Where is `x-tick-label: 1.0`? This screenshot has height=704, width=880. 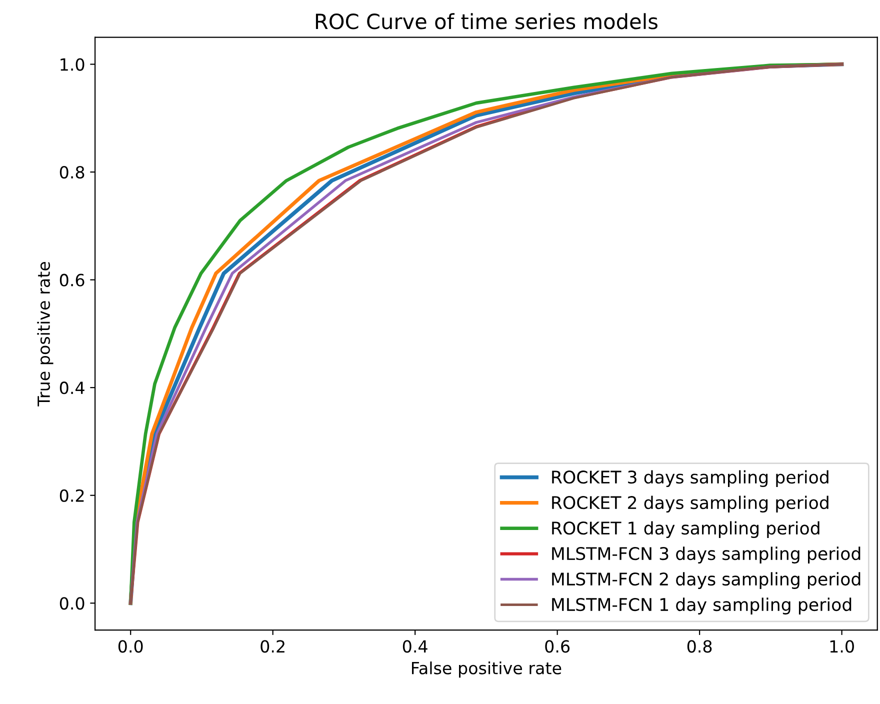
x-tick-label: 1.0 is located at coordinates (842, 646).